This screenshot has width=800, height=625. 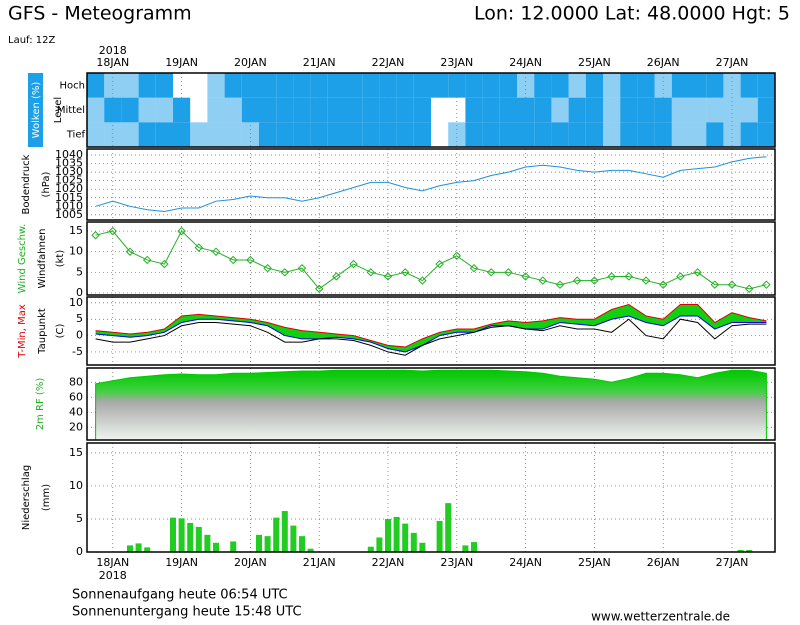 I want to click on temp-range, so click(x=431, y=328).